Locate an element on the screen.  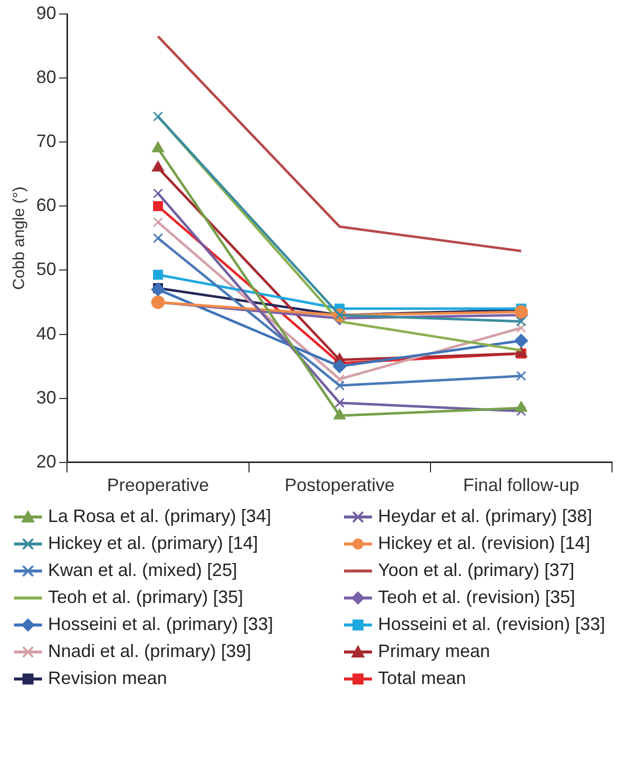
y-tick-label: 70 is located at coordinates (46, 141).